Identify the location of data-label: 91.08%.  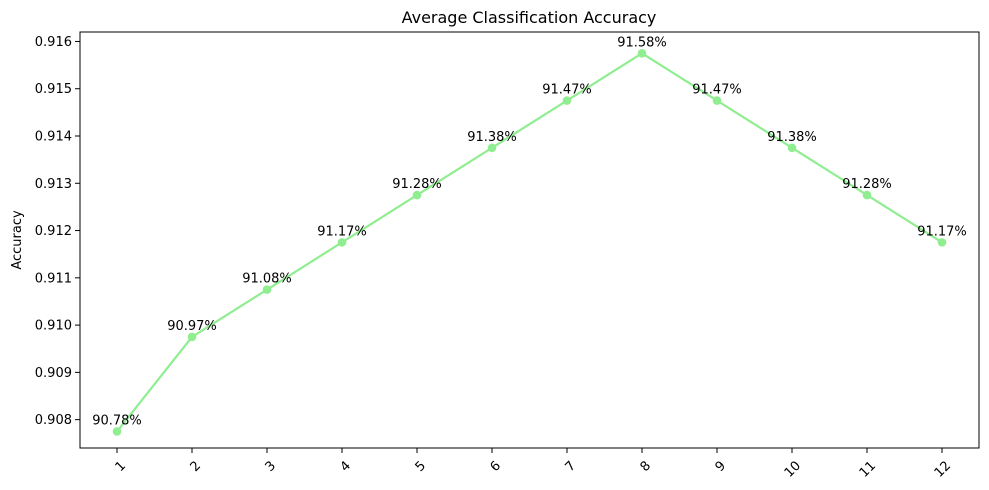
(267, 279).